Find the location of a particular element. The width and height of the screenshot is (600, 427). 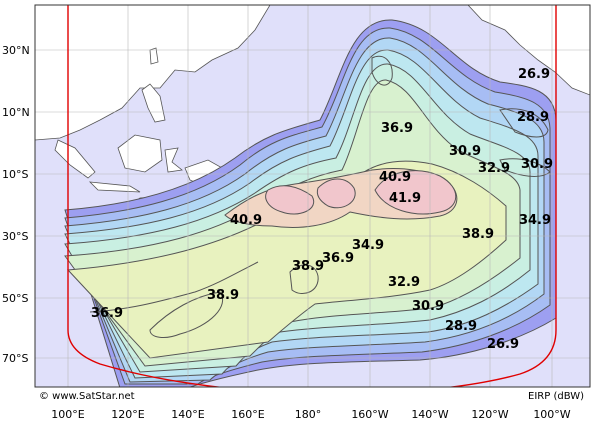

lon-label: 160°E is located at coordinates (247, 414).